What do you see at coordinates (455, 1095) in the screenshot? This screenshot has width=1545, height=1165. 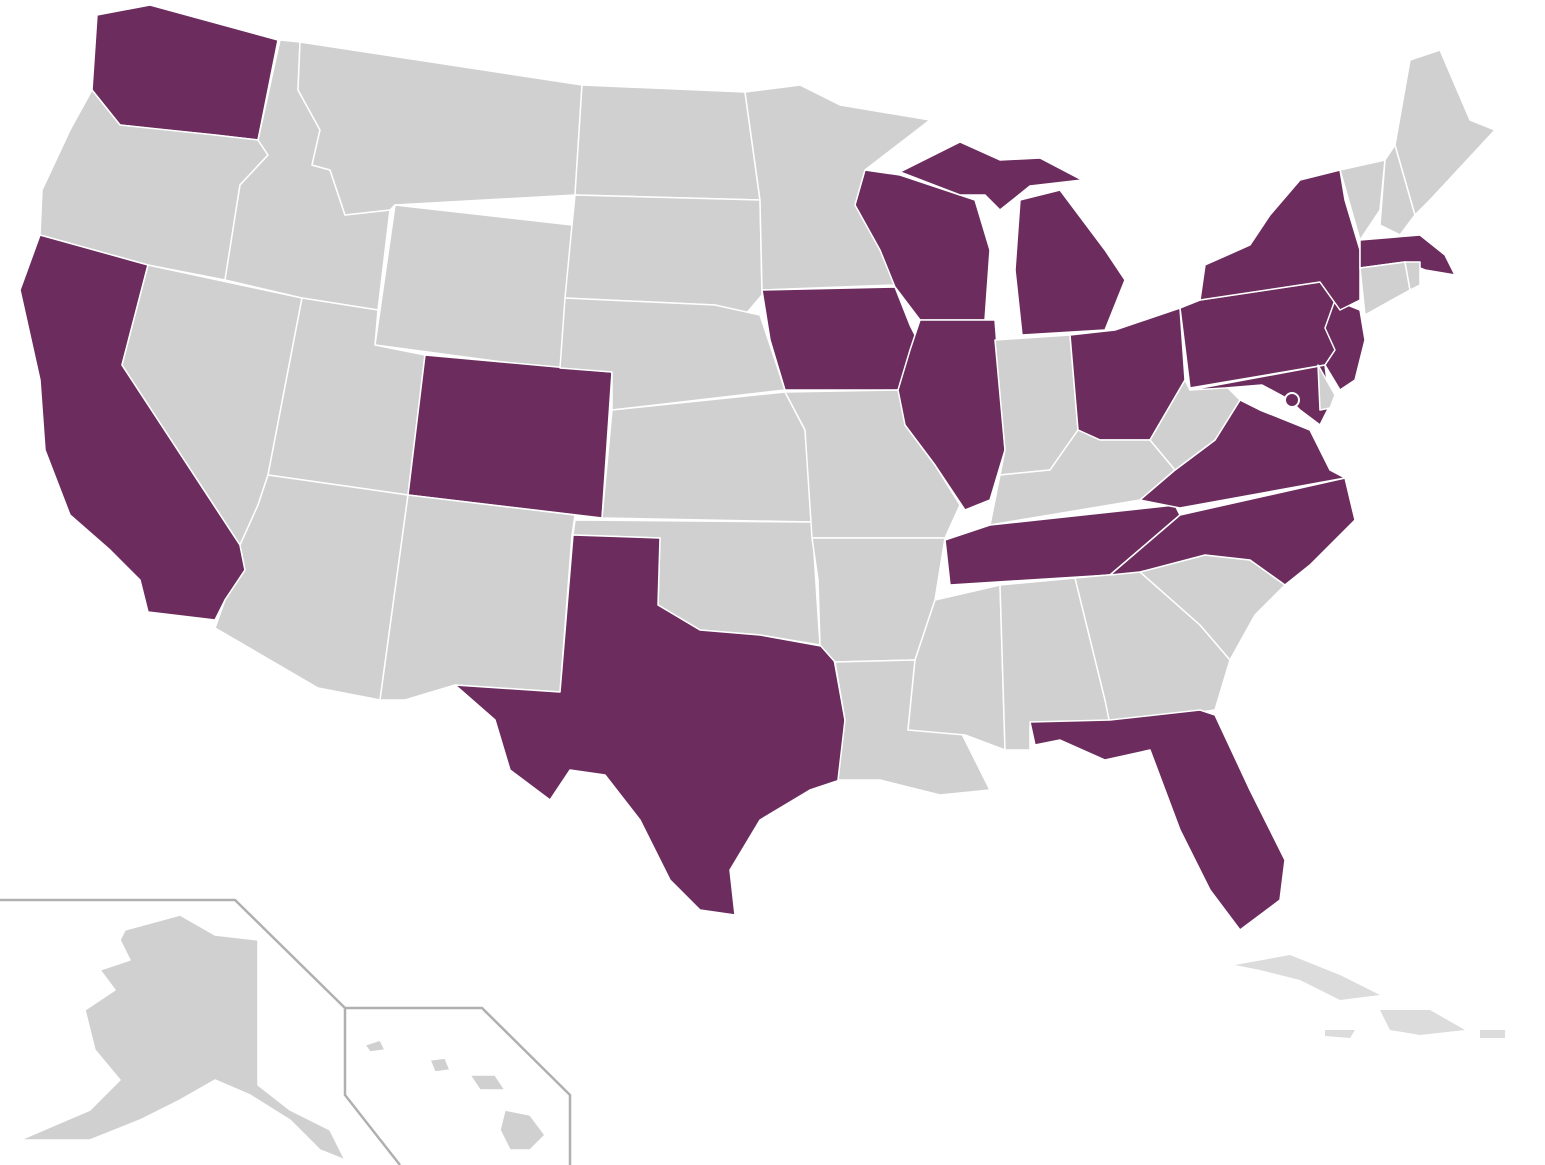 I see `state-HI` at bounding box center [455, 1095].